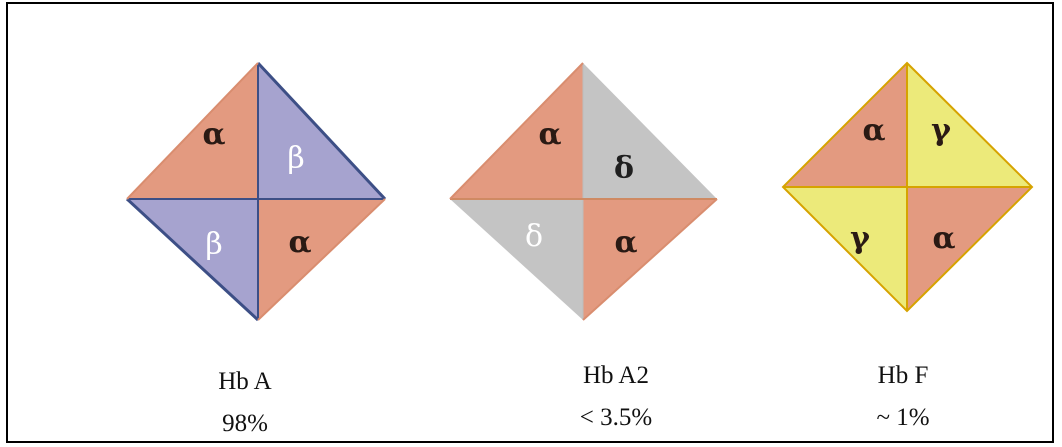 The height and width of the screenshot is (447, 1062). What do you see at coordinates (534, 236) in the screenshot?
I see `hba2-label-bottom-left: δ` at bounding box center [534, 236].